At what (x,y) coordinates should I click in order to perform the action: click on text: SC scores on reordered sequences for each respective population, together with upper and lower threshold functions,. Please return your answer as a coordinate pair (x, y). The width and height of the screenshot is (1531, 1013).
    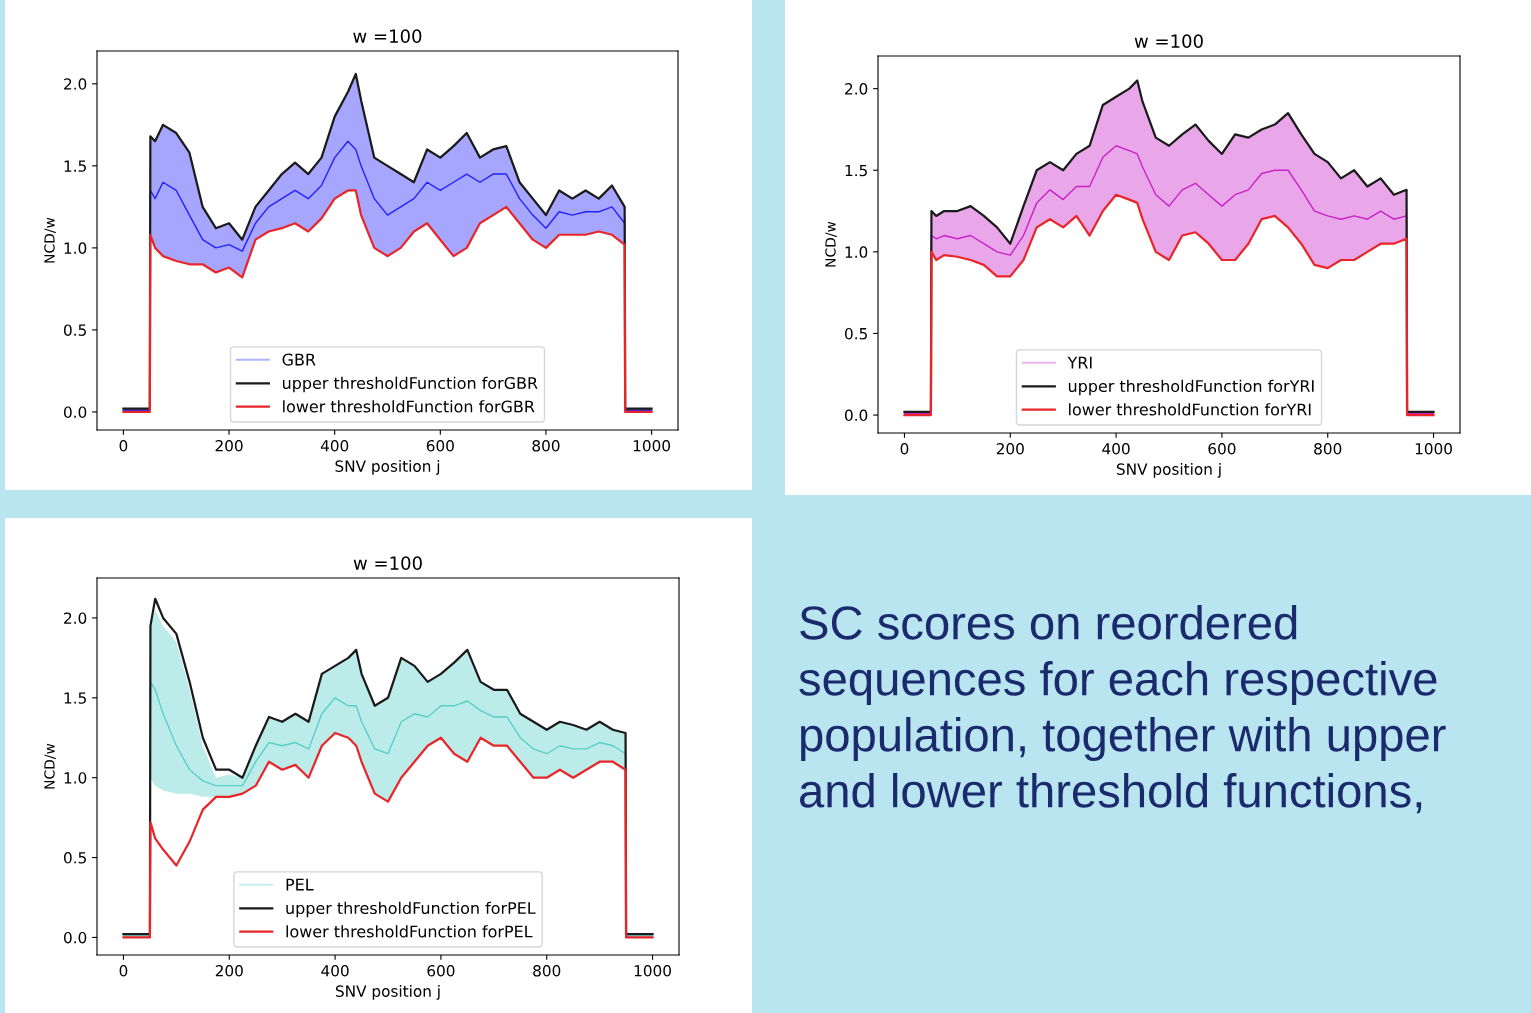
    Looking at the image, I should click on (1122, 709).